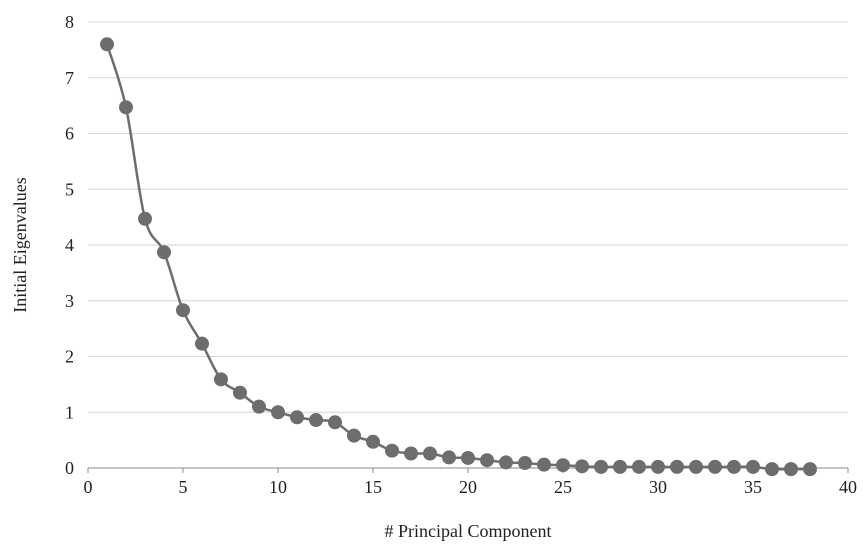 This screenshot has height=552, width=864. I want to click on x-tick-label-25: 25, so click(563, 487).